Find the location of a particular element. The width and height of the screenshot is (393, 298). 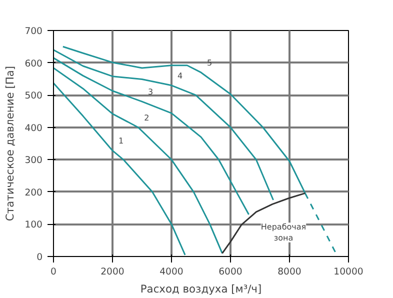

line-series is located at coordinates (263, 223).